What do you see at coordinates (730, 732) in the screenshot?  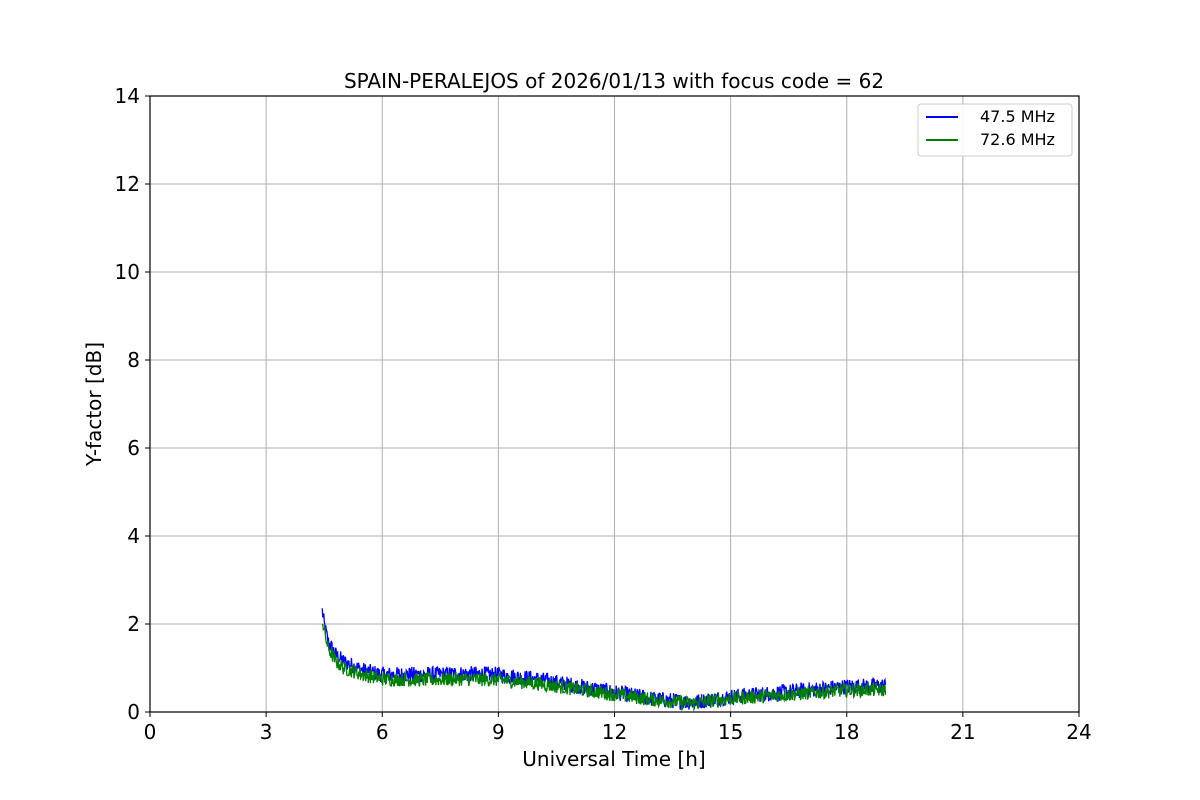 I see `x-tick-label: 15` at bounding box center [730, 732].